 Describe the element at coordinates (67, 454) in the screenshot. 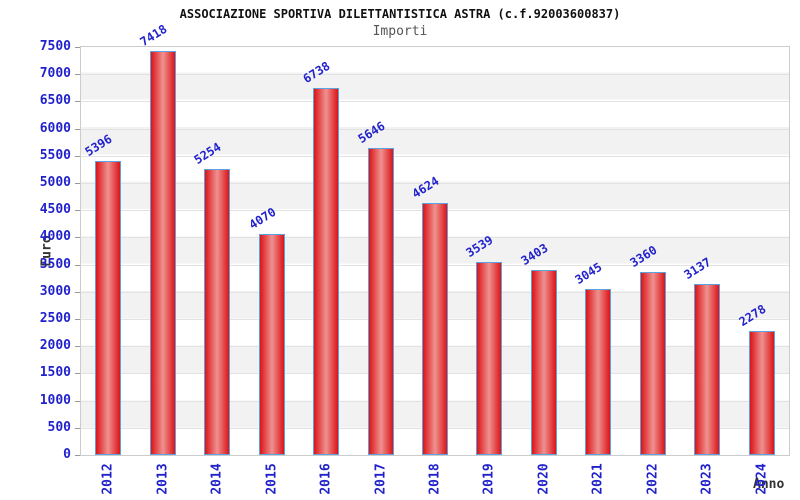

I see `y-tick-label-0: 0` at that location.